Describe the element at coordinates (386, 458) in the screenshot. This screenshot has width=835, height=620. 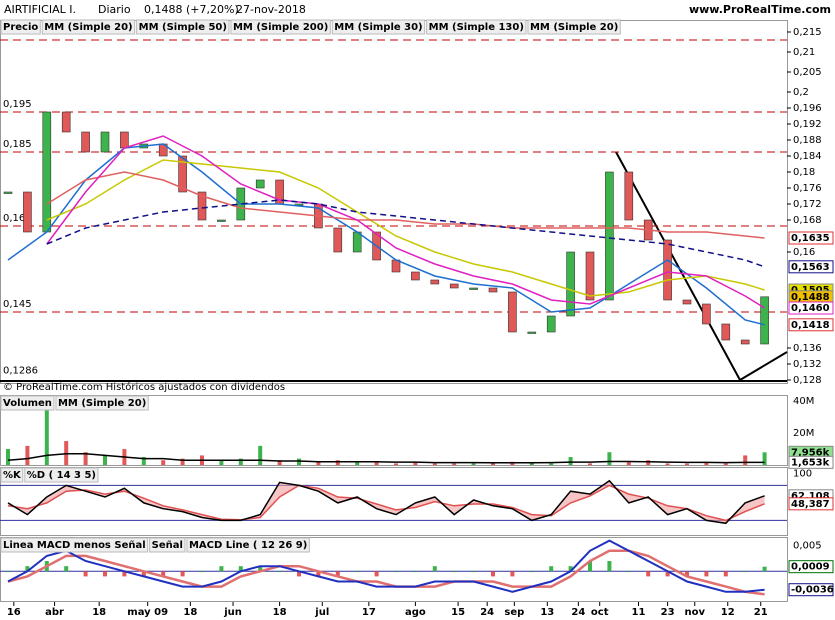
I see `volume-ma` at that location.